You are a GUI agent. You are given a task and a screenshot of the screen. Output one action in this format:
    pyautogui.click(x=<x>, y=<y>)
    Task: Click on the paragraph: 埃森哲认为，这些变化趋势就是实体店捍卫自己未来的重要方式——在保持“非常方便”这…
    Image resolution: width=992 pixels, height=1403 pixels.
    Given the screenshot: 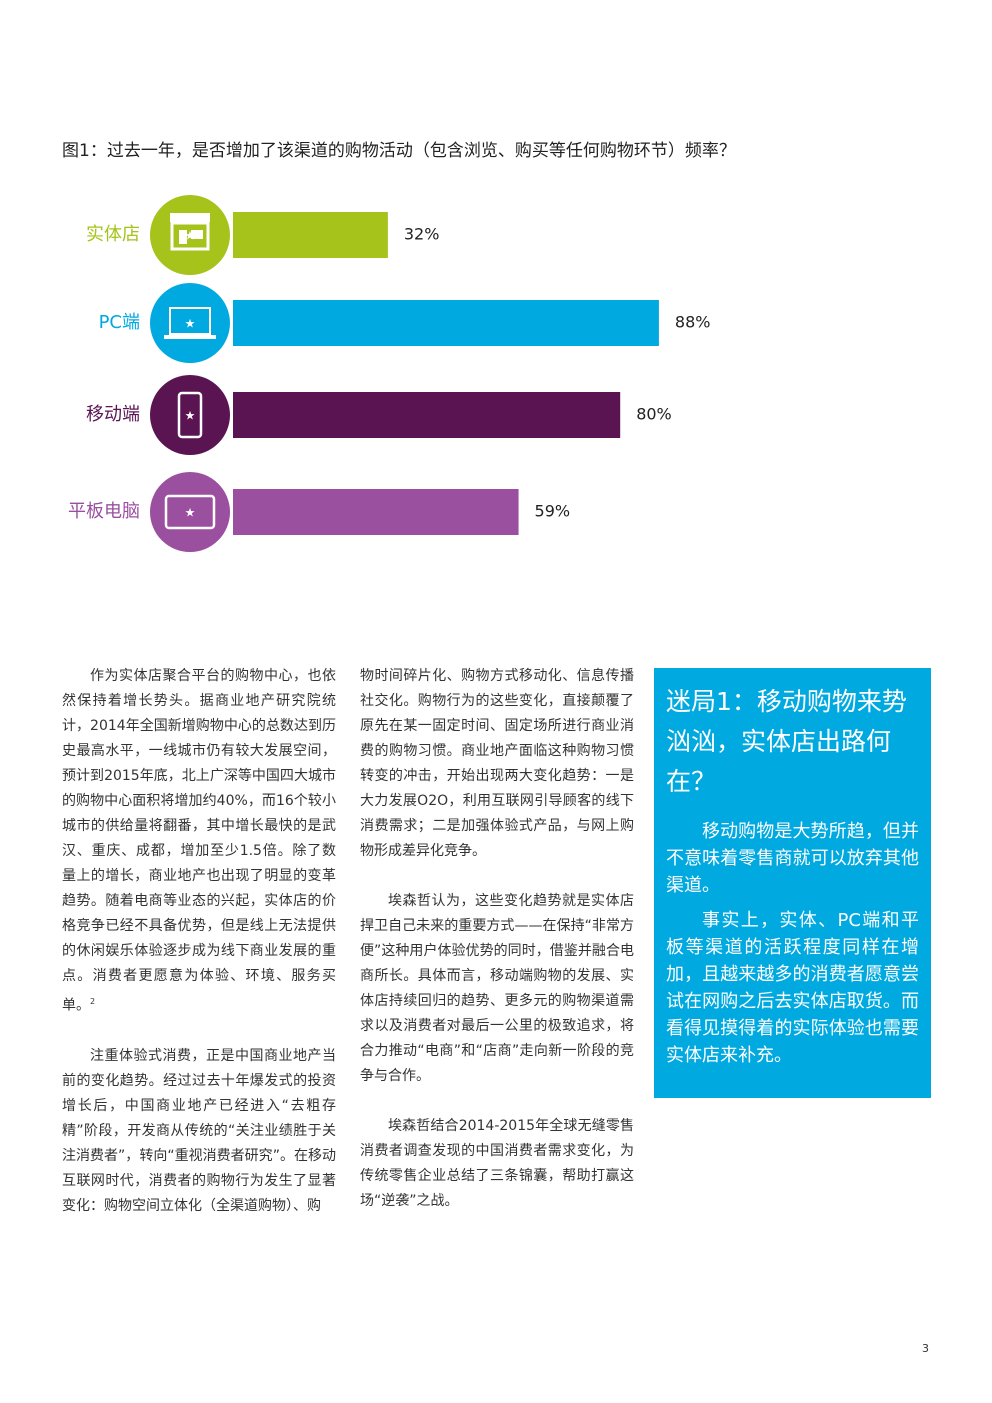 What is the action you would take?
    pyautogui.click(x=497, y=988)
    